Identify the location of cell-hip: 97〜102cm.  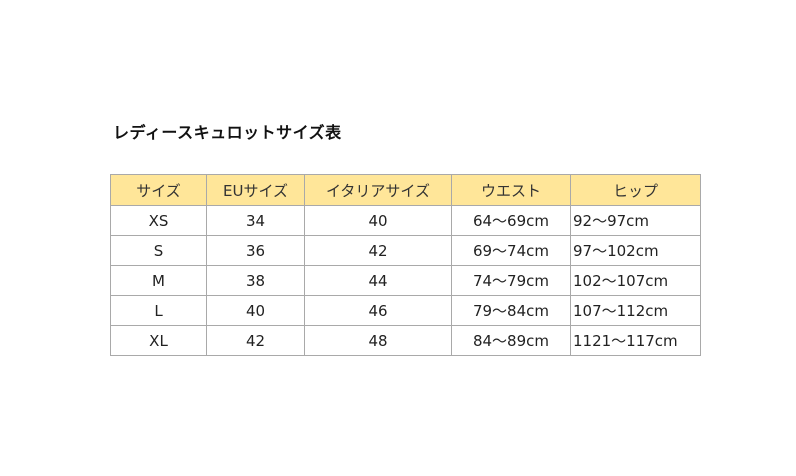
(635, 250).